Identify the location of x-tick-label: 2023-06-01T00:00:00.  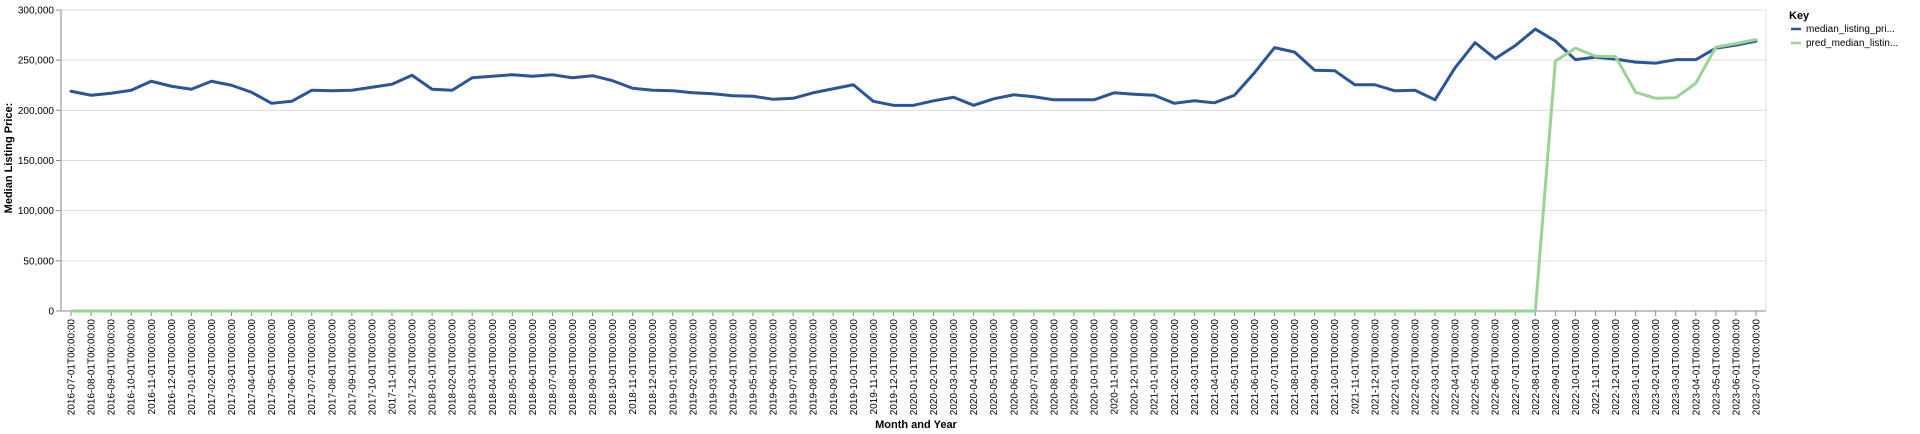
(1736, 367).